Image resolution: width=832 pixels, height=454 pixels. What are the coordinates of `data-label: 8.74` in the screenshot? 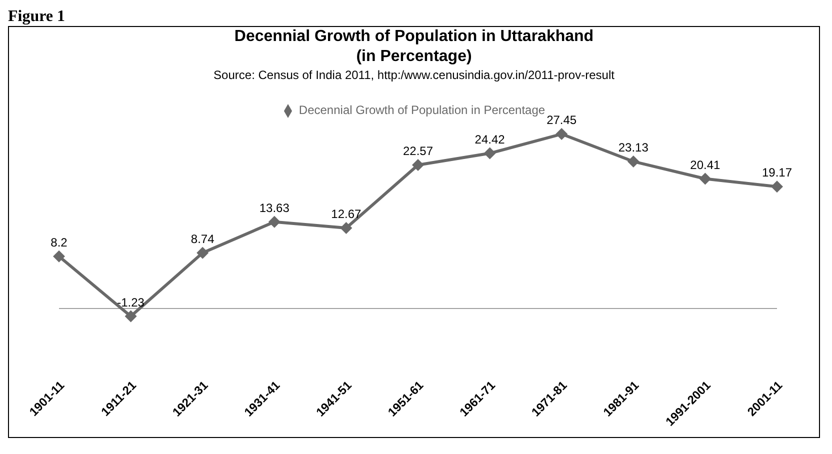 It's located at (202, 239).